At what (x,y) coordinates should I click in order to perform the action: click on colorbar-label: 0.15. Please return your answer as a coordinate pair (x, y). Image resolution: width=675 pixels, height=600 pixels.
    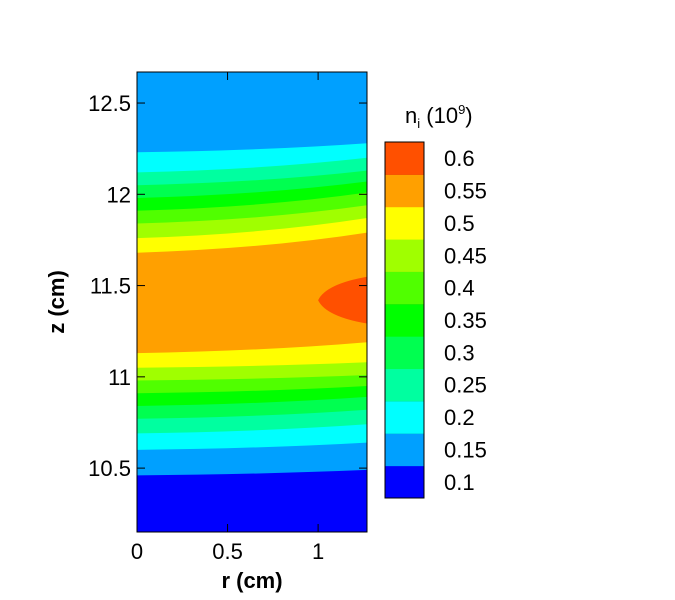
    Looking at the image, I should click on (465, 449).